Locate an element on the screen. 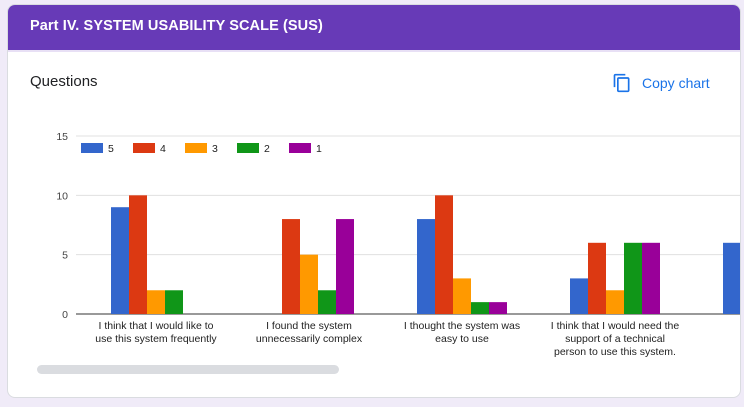 This screenshot has width=744, height=407. copy-chart-label: Copy chart is located at coordinates (676, 83).